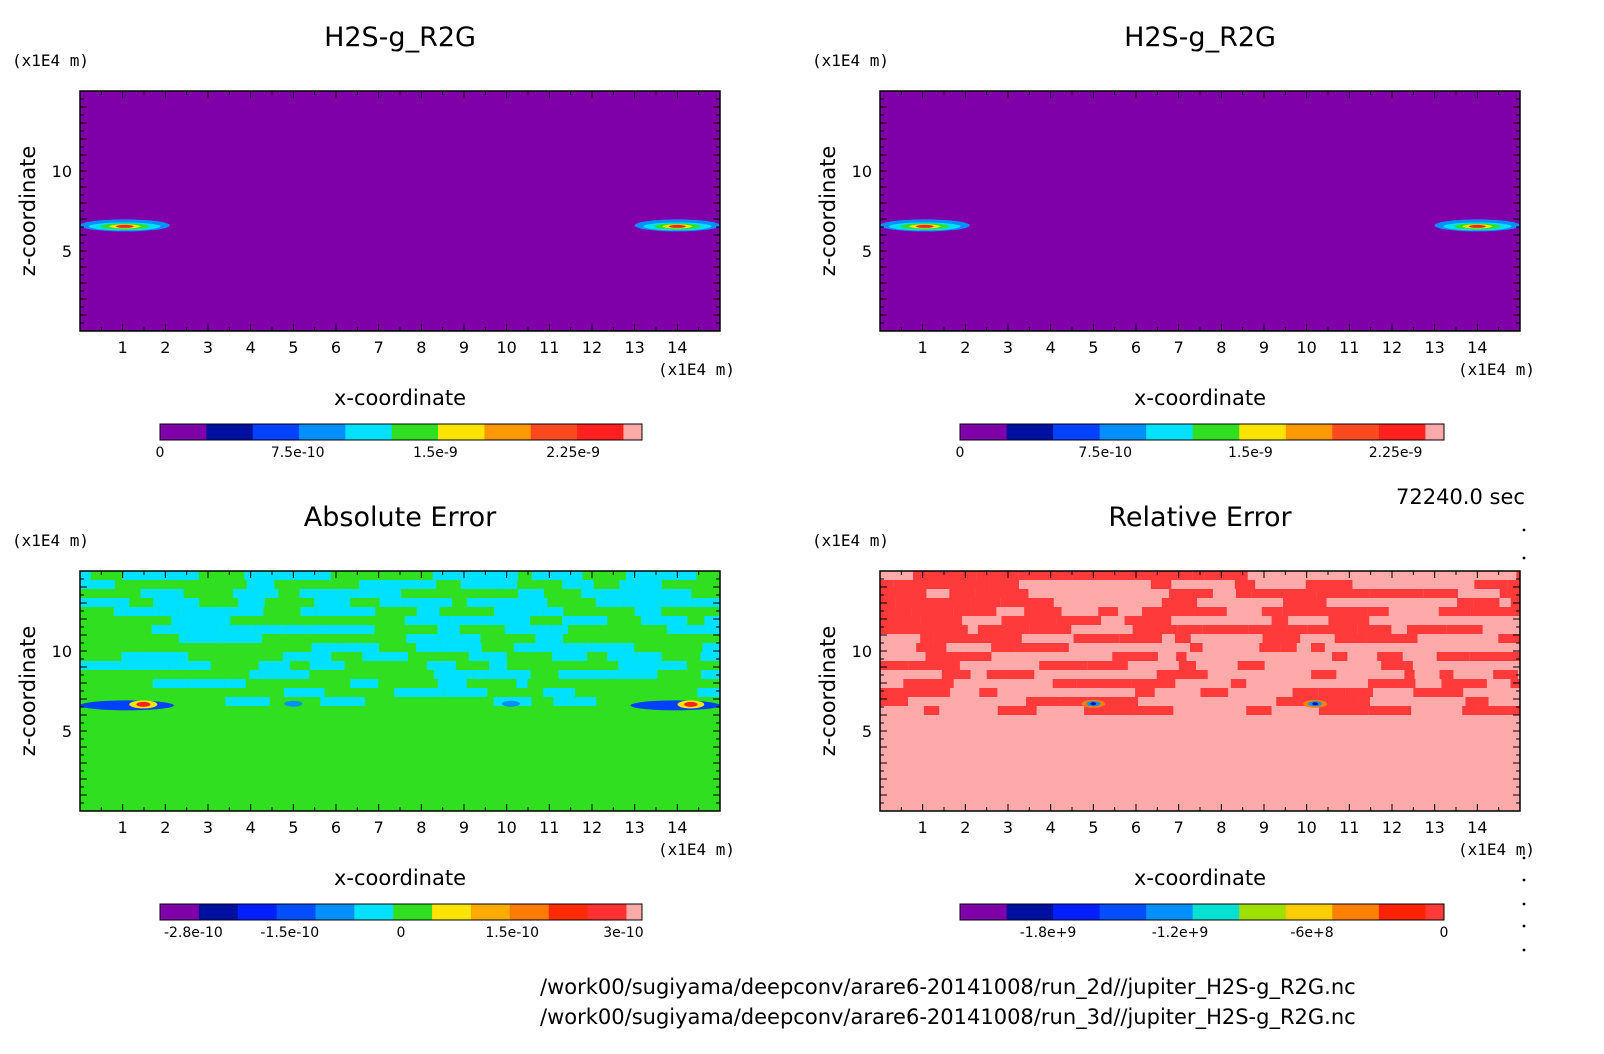 This screenshot has width=1604, height=1054. I want to click on x-tick-label: 5, so click(293, 827).